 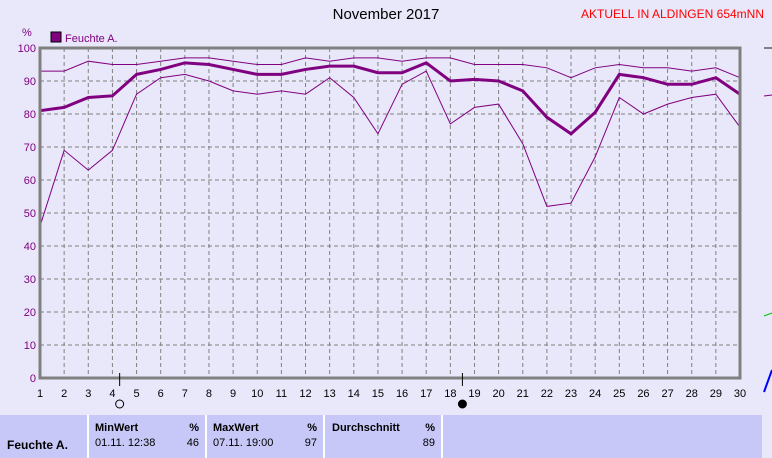 I want to click on max-value: 97, so click(x=310, y=443).